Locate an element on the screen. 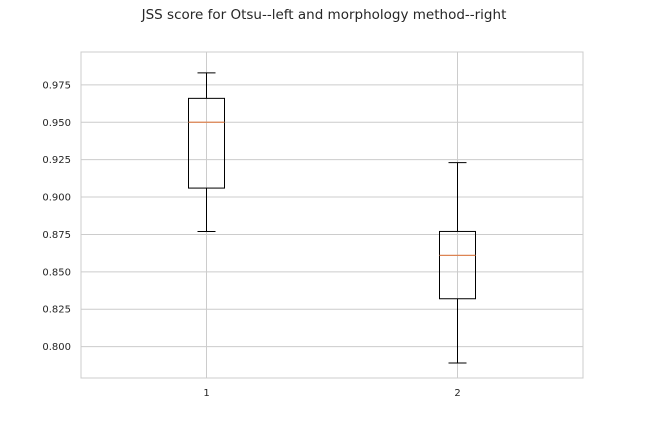 The height and width of the screenshot is (432, 648). y-tick-label: 0.800 is located at coordinates (56, 347).